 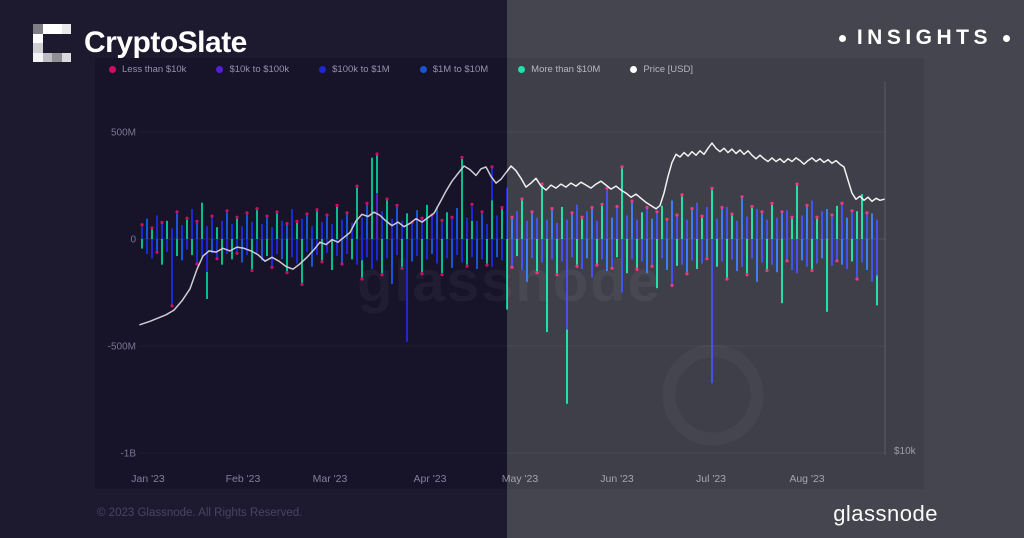 What do you see at coordinates (123, 133) in the screenshot?
I see `y-axis-label: 500M` at bounding box center [123, 133].